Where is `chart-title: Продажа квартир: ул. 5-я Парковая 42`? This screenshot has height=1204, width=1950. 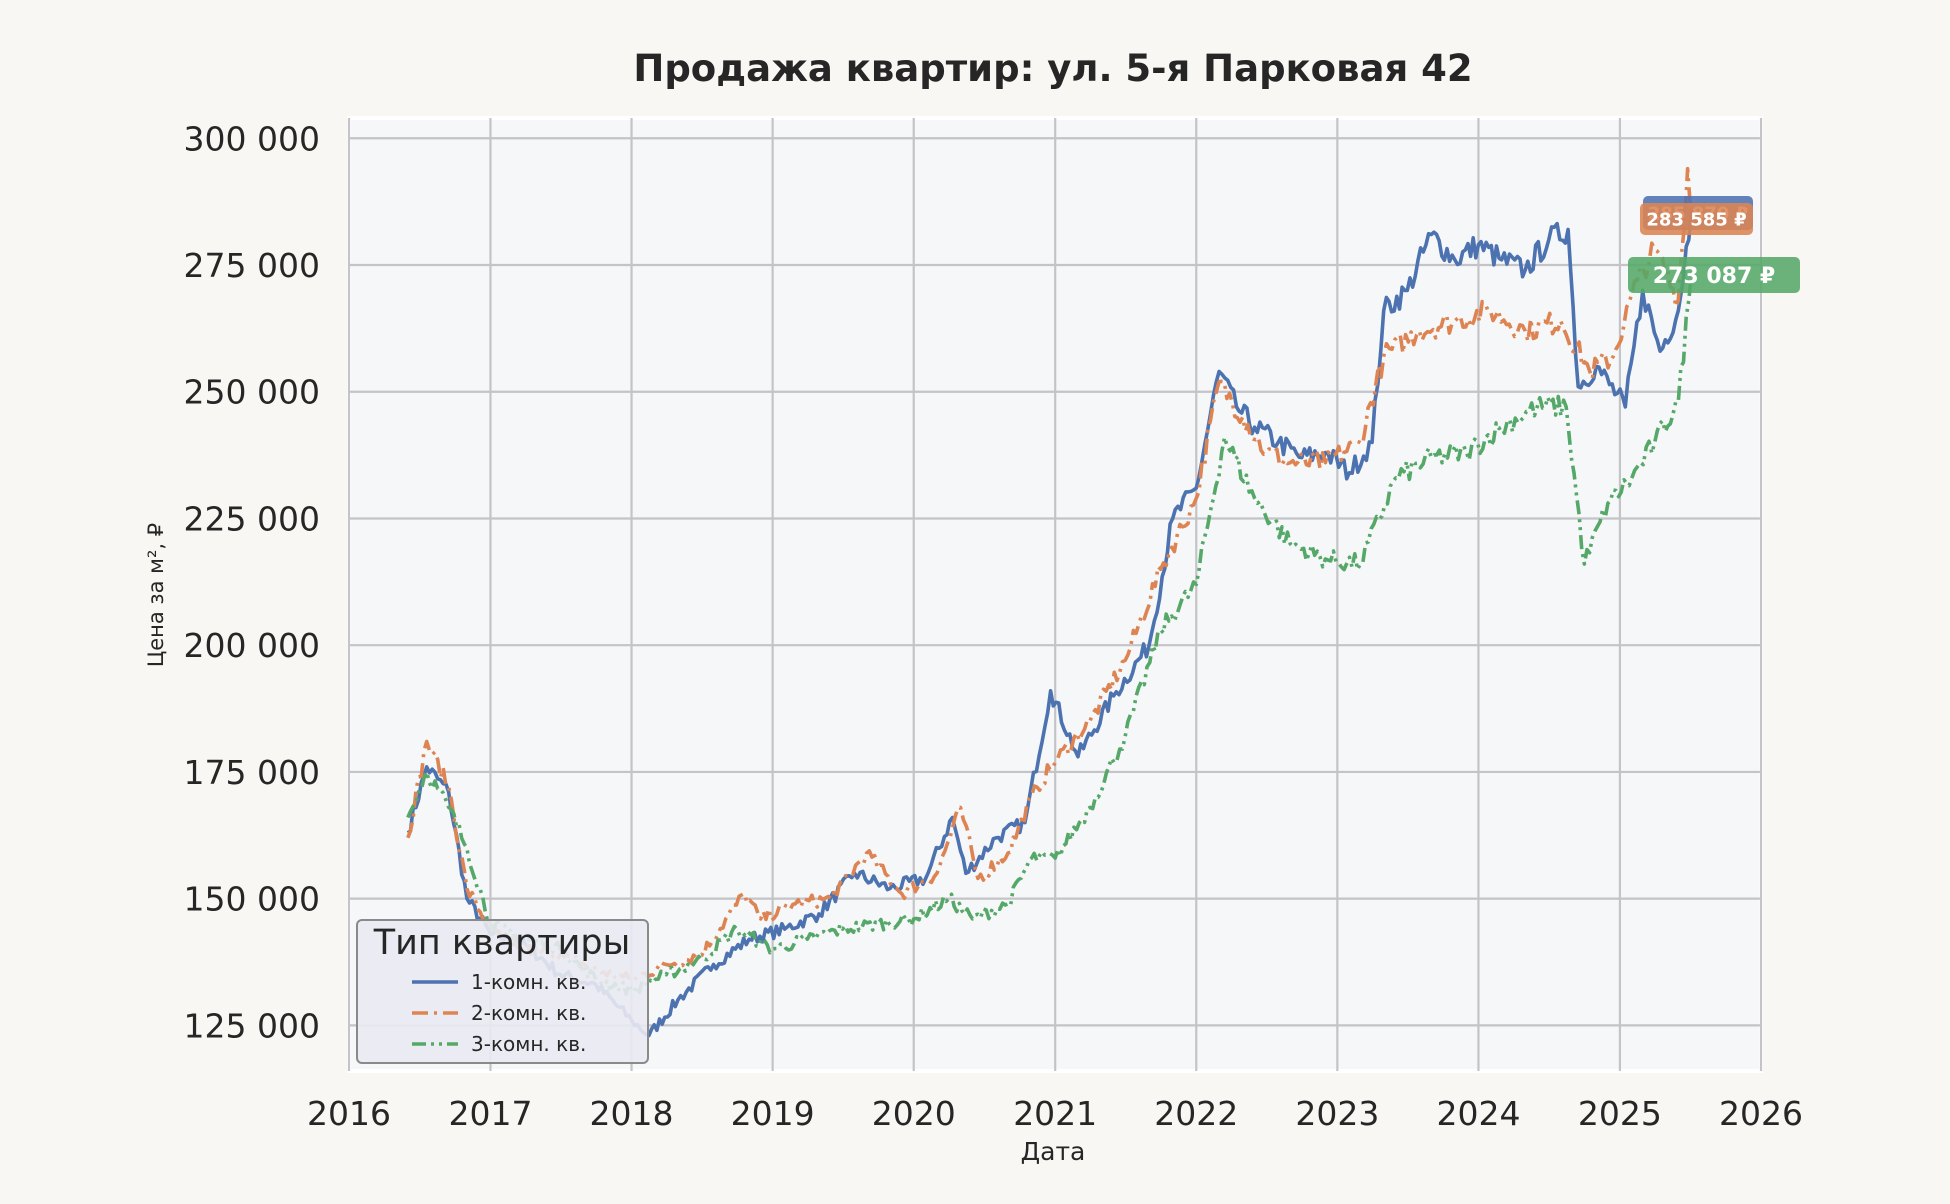 chart-title: Продажа квартир: ул. 5-я Парковая 42 is located at coordinates (1052, 68).